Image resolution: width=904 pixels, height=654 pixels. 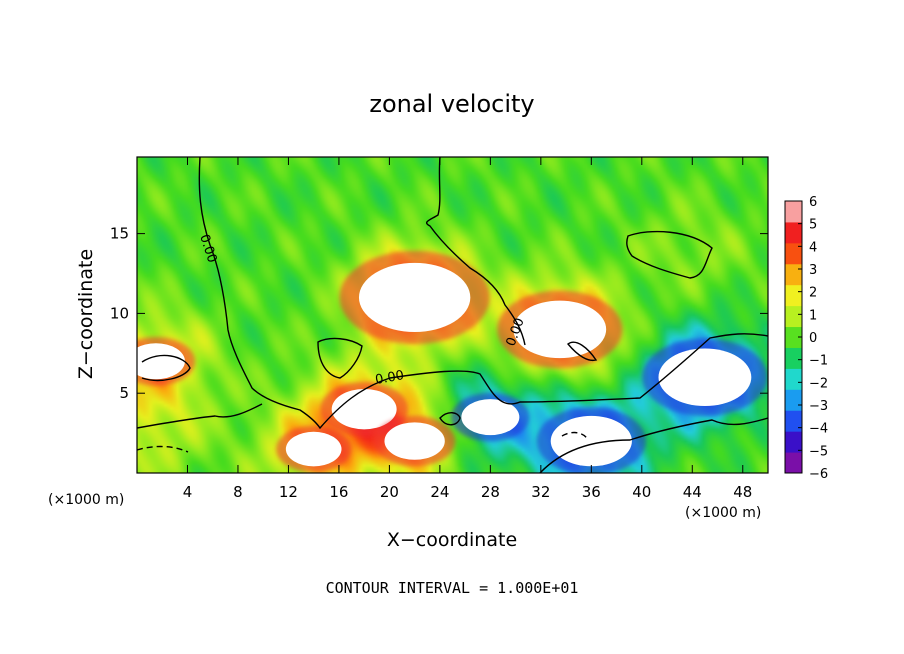 What do you see at coordinates (653, 445) in the screenshot?
I see `zero-contour-bottomright` at bounding box center [653, 445].